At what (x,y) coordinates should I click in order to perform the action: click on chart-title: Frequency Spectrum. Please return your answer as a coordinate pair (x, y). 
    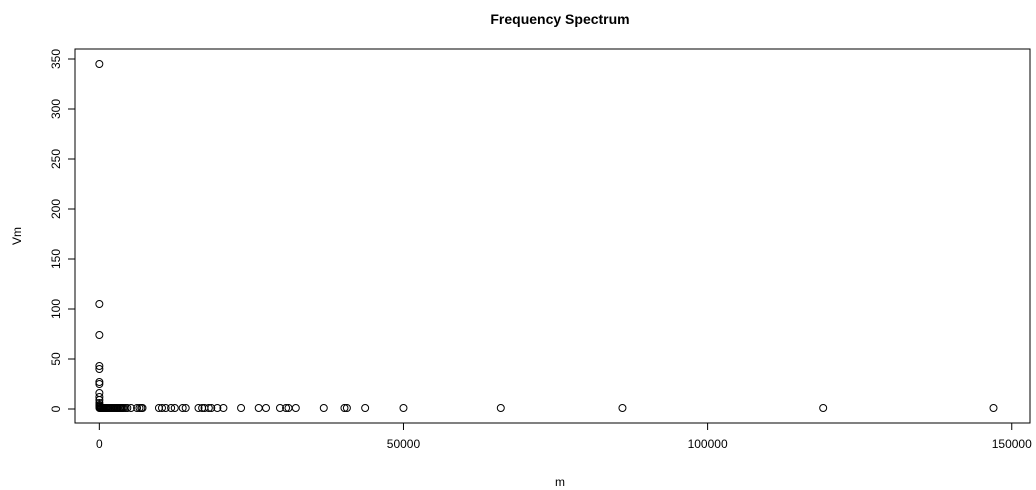
    Looking at the image, I should click on (559, 19).